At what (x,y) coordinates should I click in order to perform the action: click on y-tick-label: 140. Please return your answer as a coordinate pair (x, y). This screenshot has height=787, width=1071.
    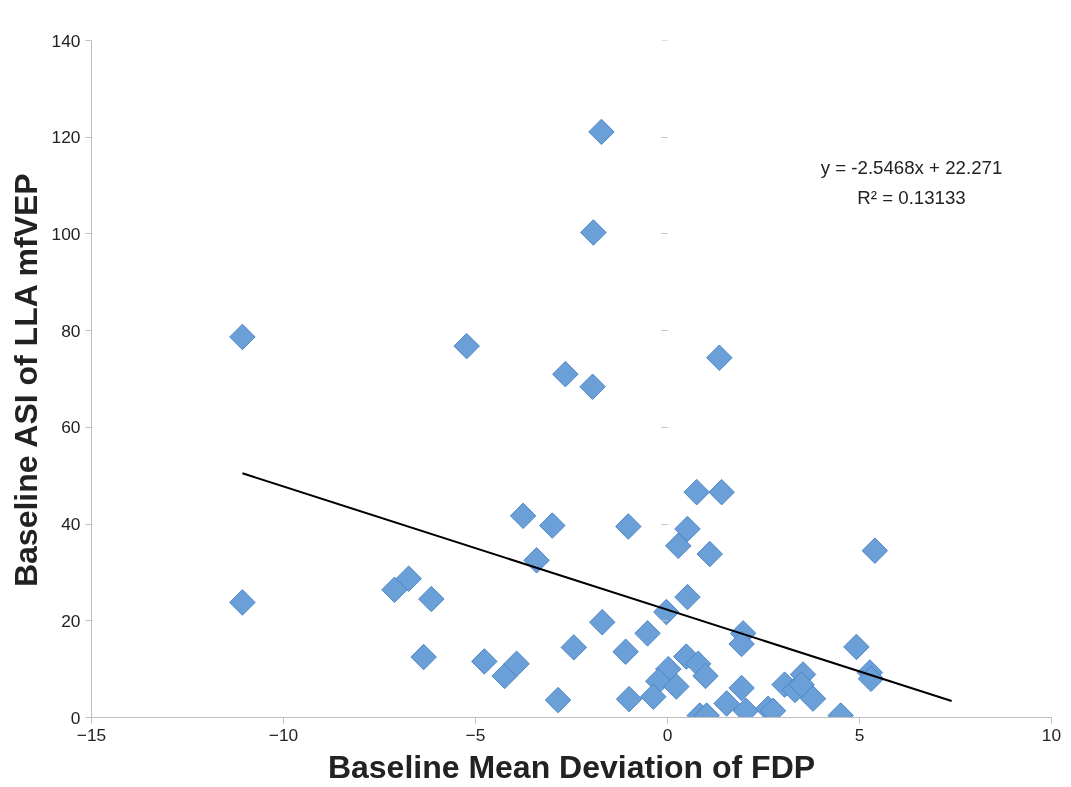
    Looking at the image, I should click on (66, 40).